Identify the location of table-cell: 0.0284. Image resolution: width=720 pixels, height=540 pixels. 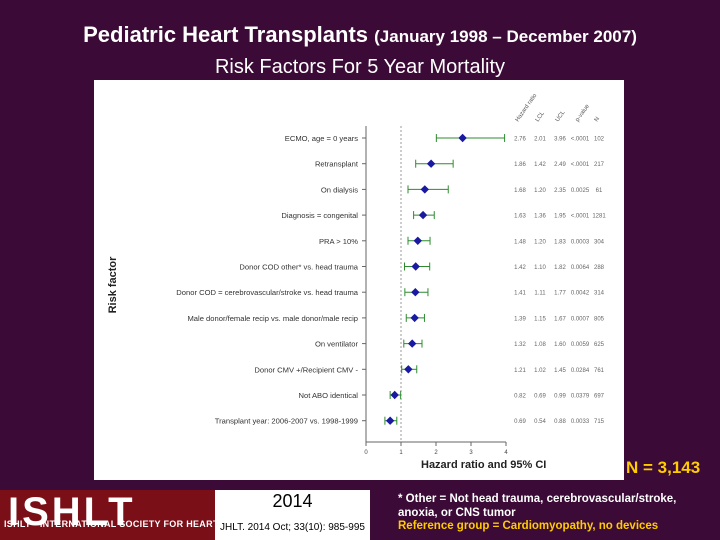
(580, 371).